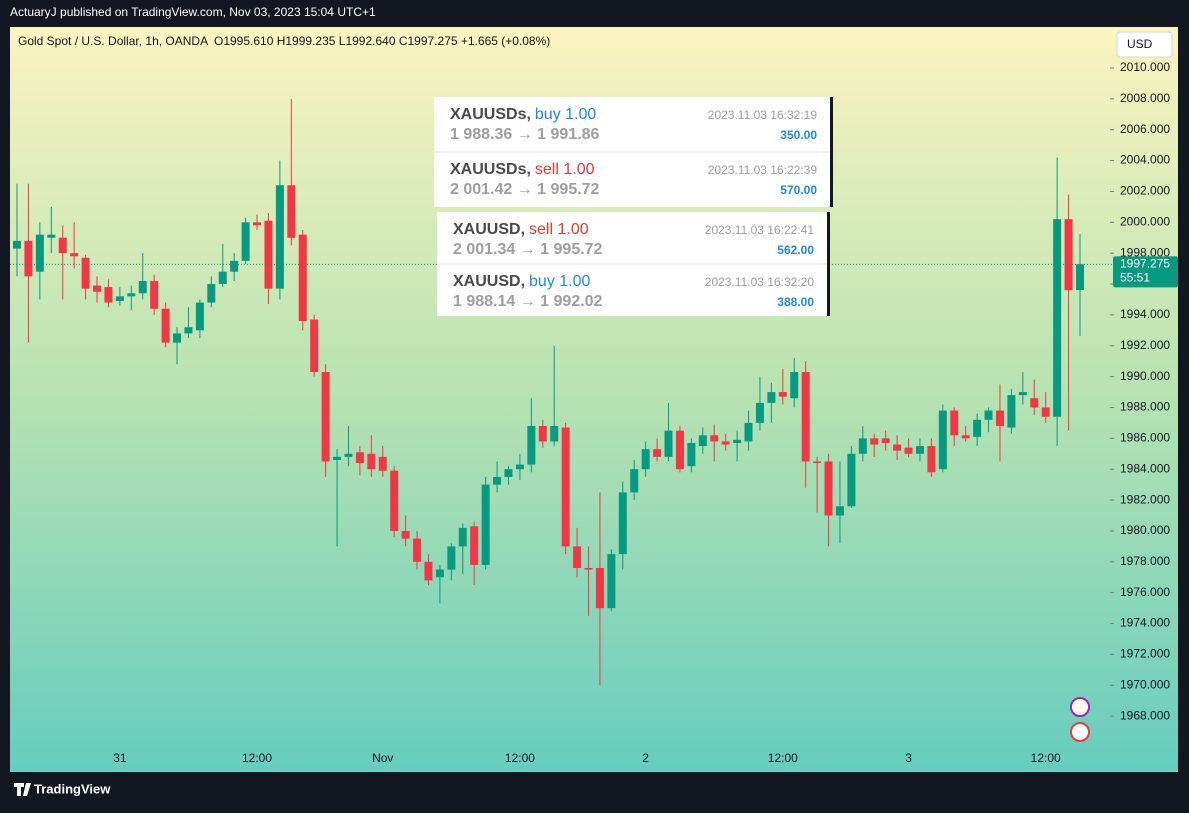 Image resolution: width=1189 pixels, height=813 pixels. Describe the element at coordinates (908, 758) in the screenshot. I see `x-tick-label: 3` at that location.